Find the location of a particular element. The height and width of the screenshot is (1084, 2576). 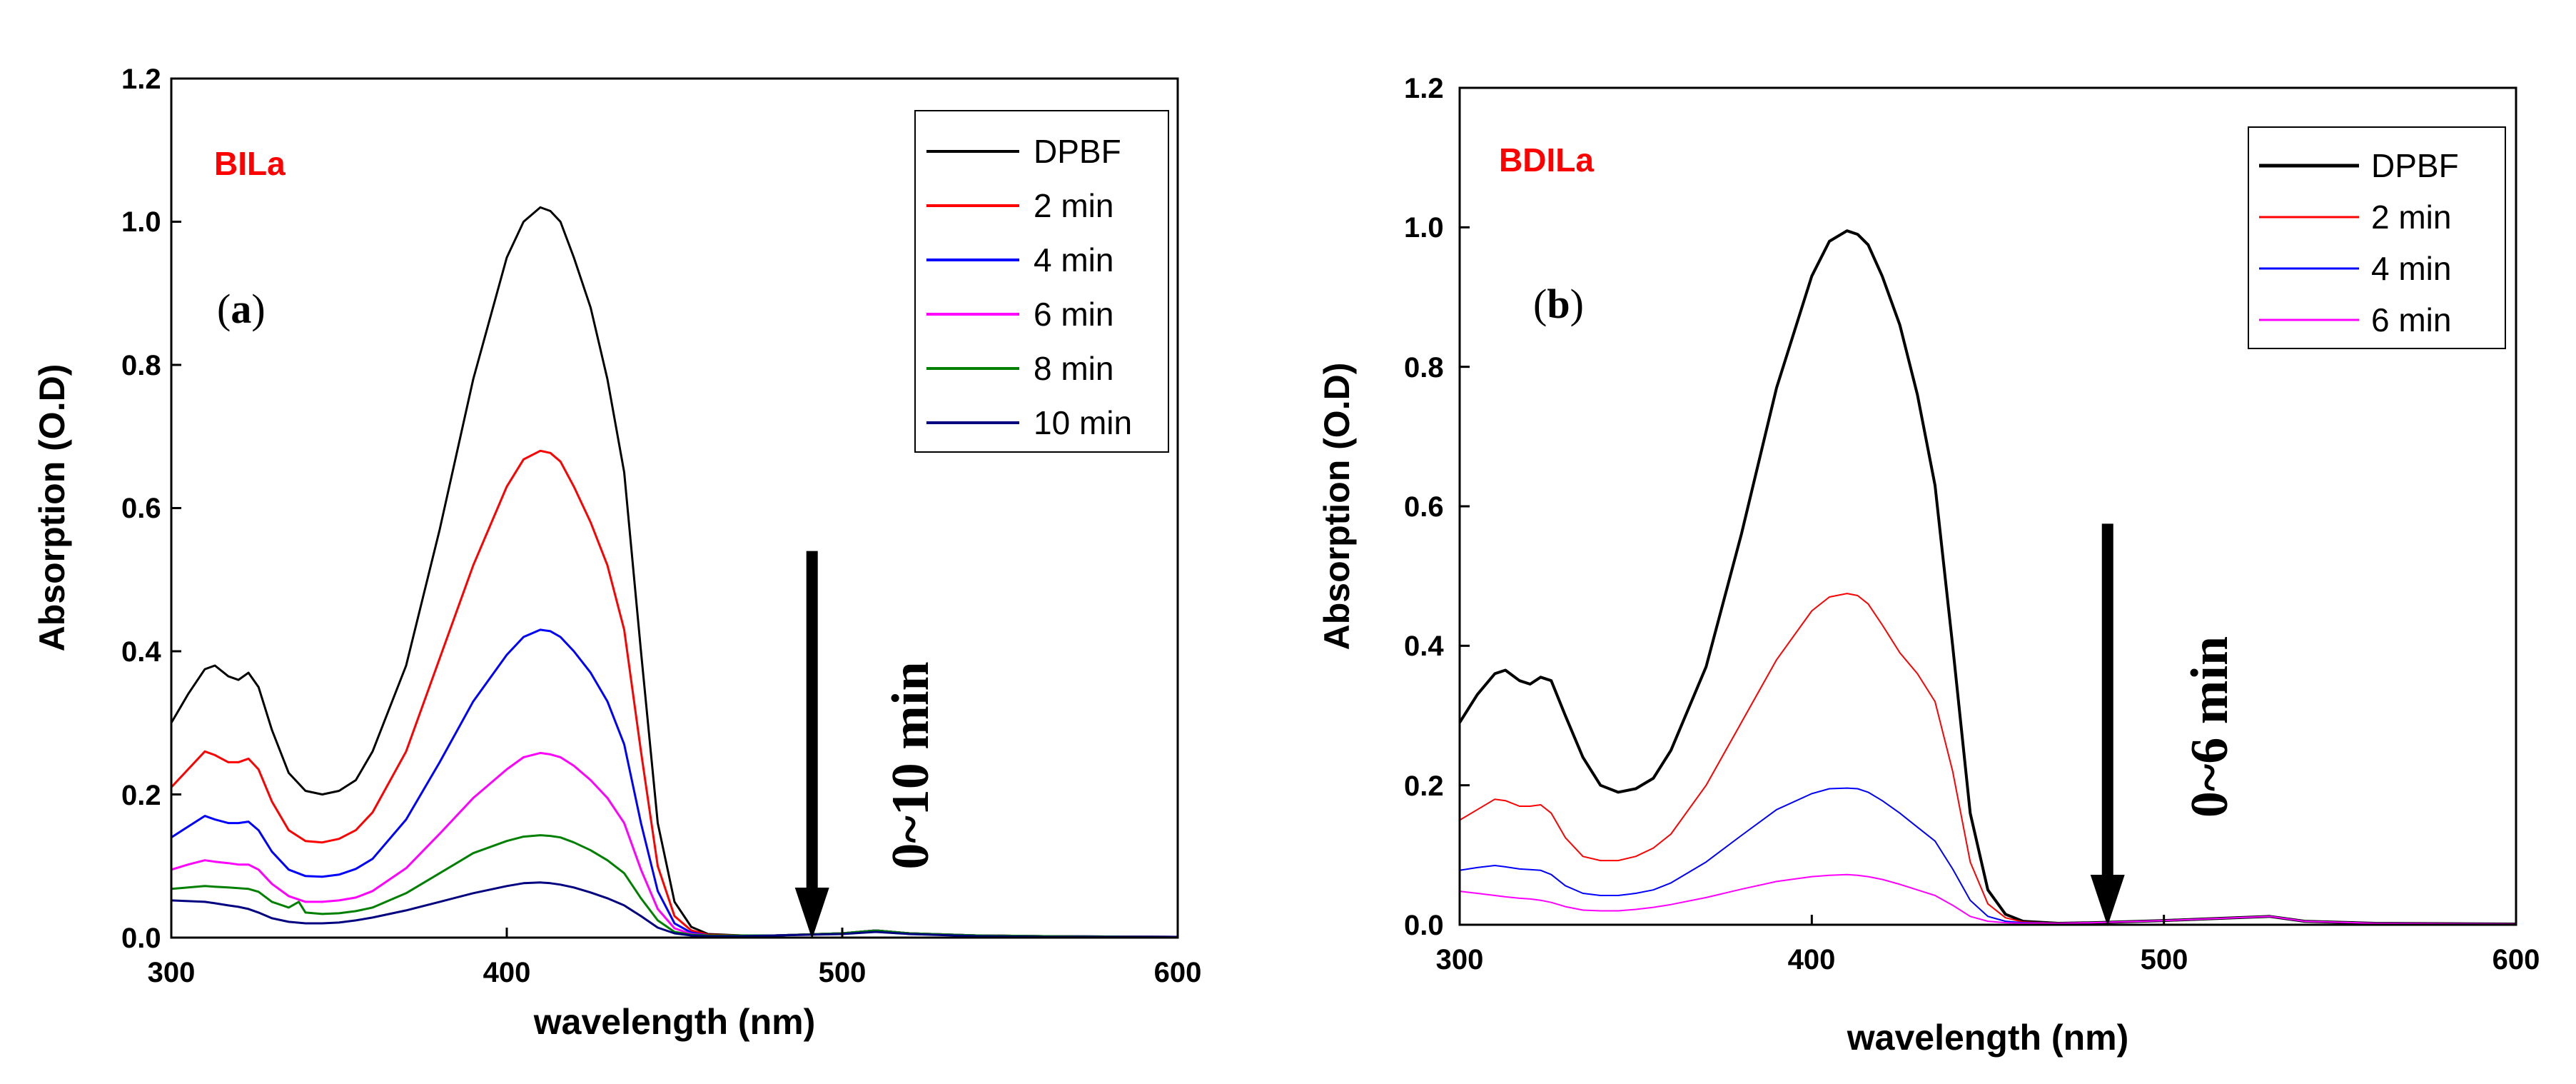

legend: DPBF 2 min 4 min 6 min 8 min 10 min is located at coordinates (1041, 281).